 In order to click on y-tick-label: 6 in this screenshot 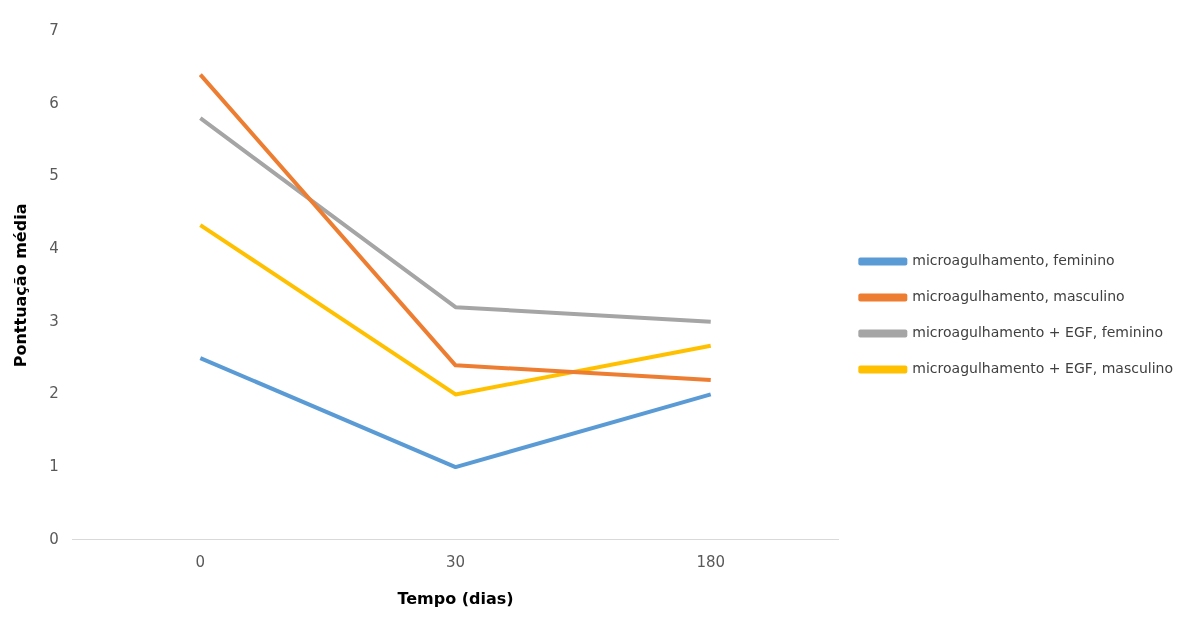, I will do `click(54, 102)`.